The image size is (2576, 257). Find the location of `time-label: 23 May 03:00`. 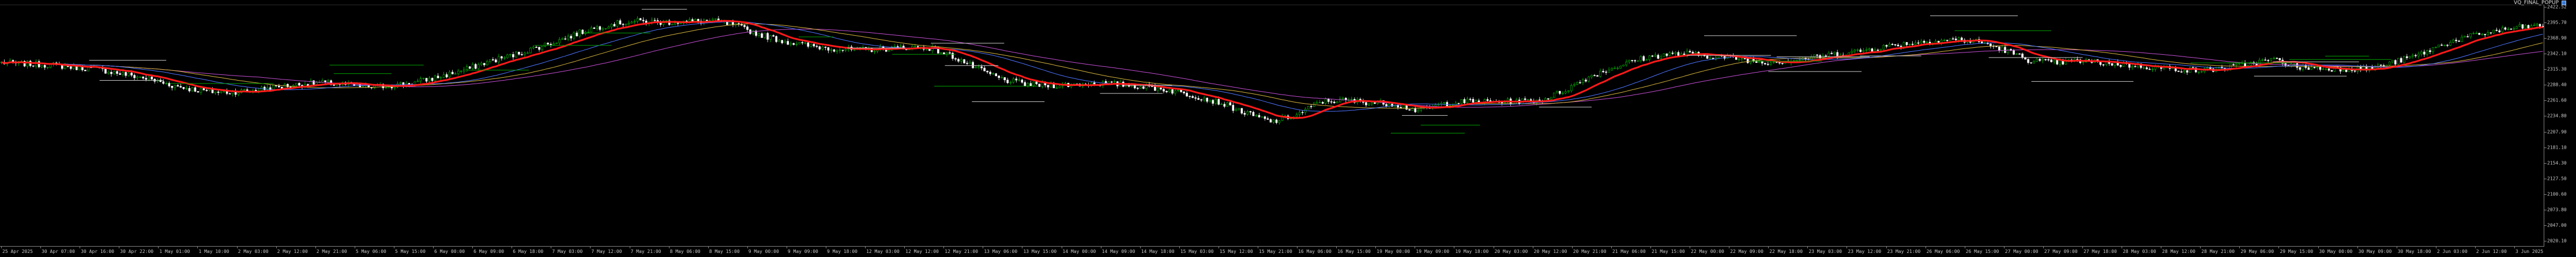

time-label: 23 May 03:00 is located at coordinates (1825, 251).